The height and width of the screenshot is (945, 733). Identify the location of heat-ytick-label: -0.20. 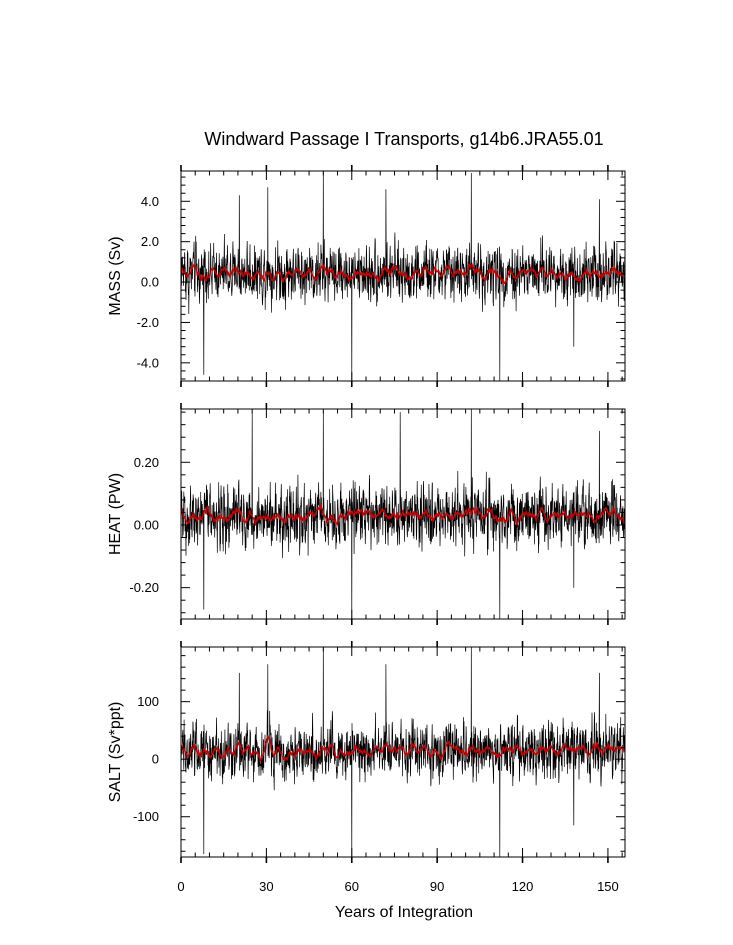
(144, 587).